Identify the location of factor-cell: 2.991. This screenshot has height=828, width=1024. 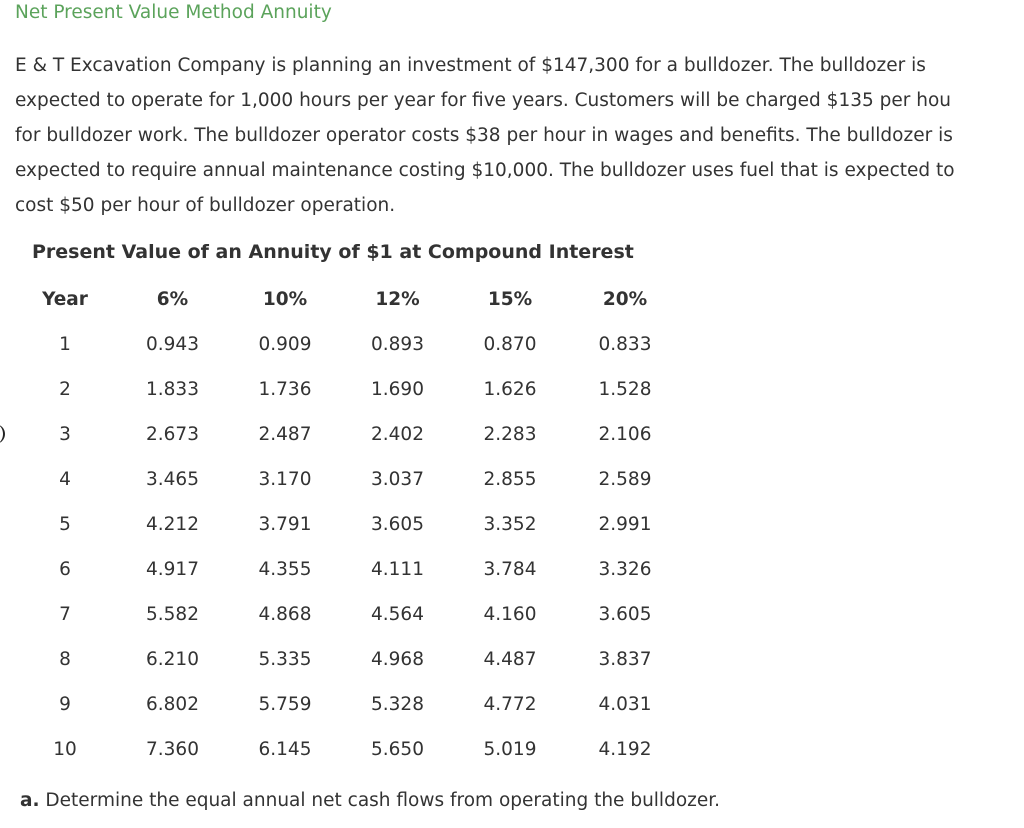
(625, 524).